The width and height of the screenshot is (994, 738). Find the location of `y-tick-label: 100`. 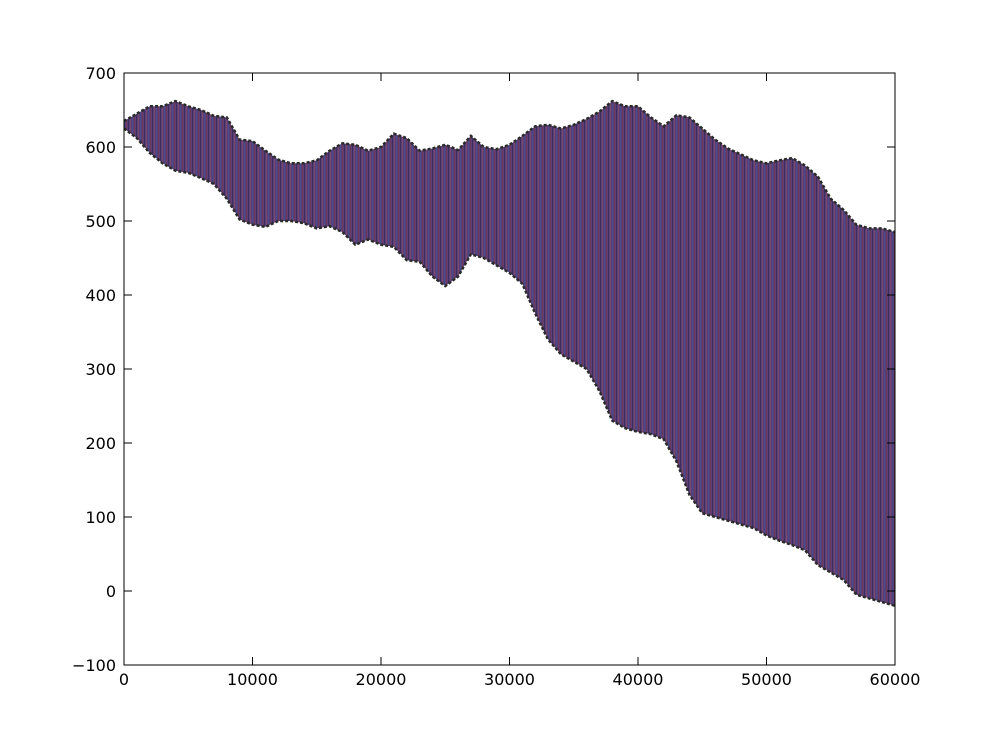

y-tick-label: 100 is located at coordinates (100, 517).